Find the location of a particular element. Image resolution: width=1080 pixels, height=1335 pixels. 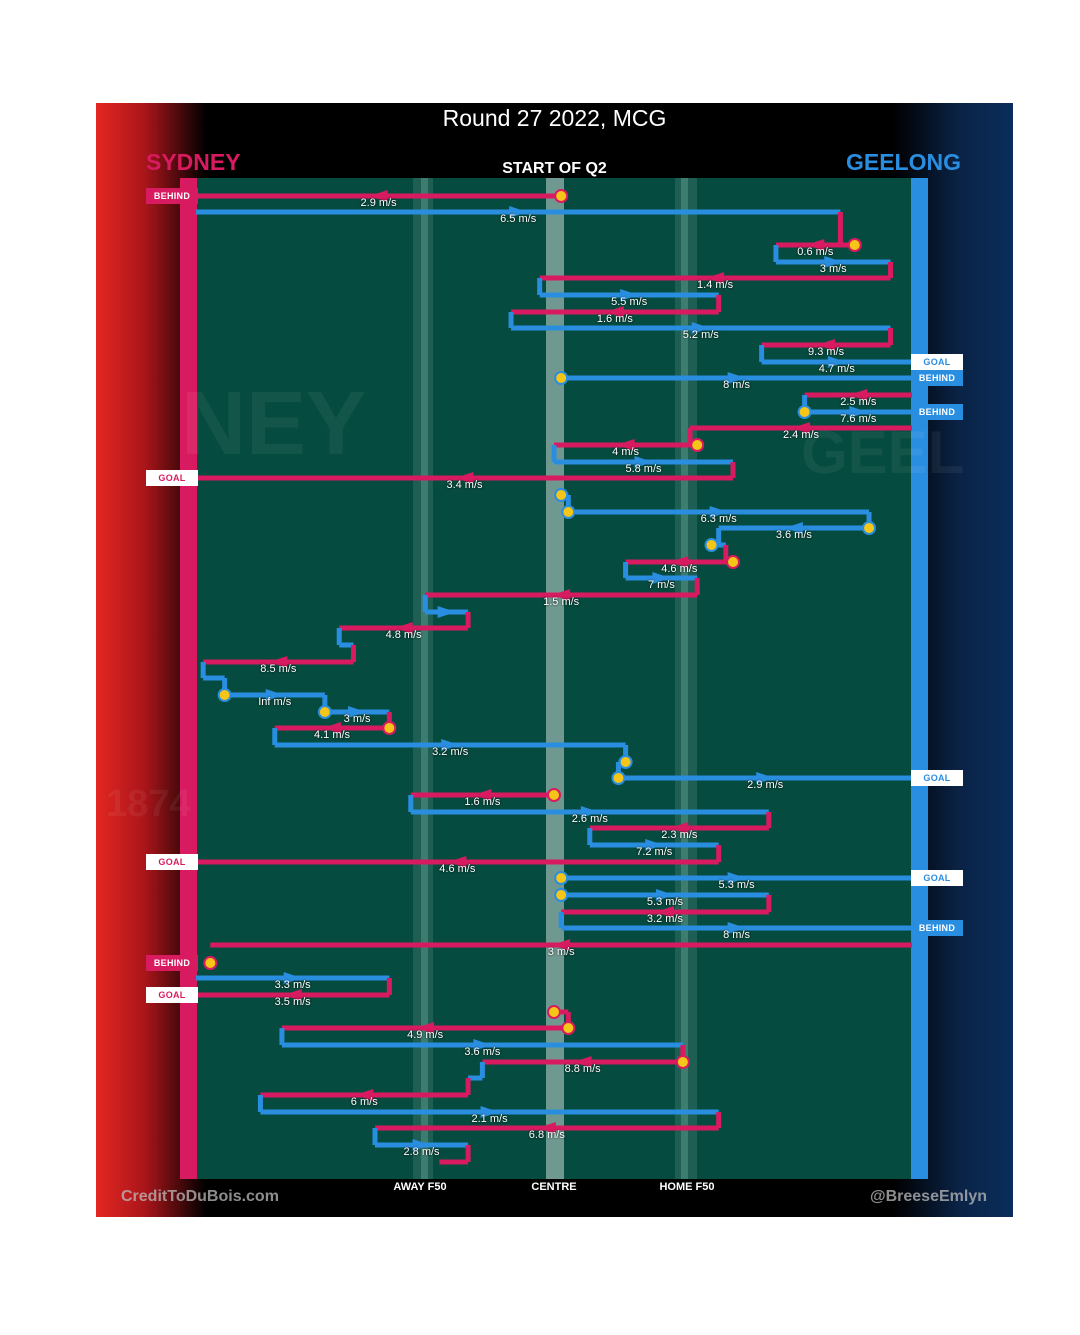

chart-subtitle: START OF Q2 is located at coordinates (554, 168).